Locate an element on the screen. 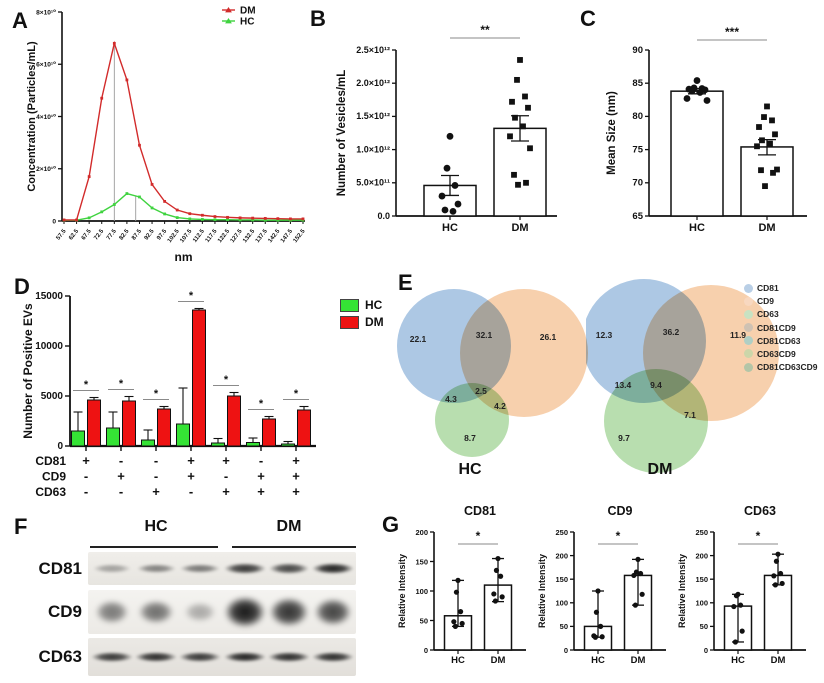 This screenshot has width=824, height=683. blot-strip-CD9 is located at coordinates (222, 612).